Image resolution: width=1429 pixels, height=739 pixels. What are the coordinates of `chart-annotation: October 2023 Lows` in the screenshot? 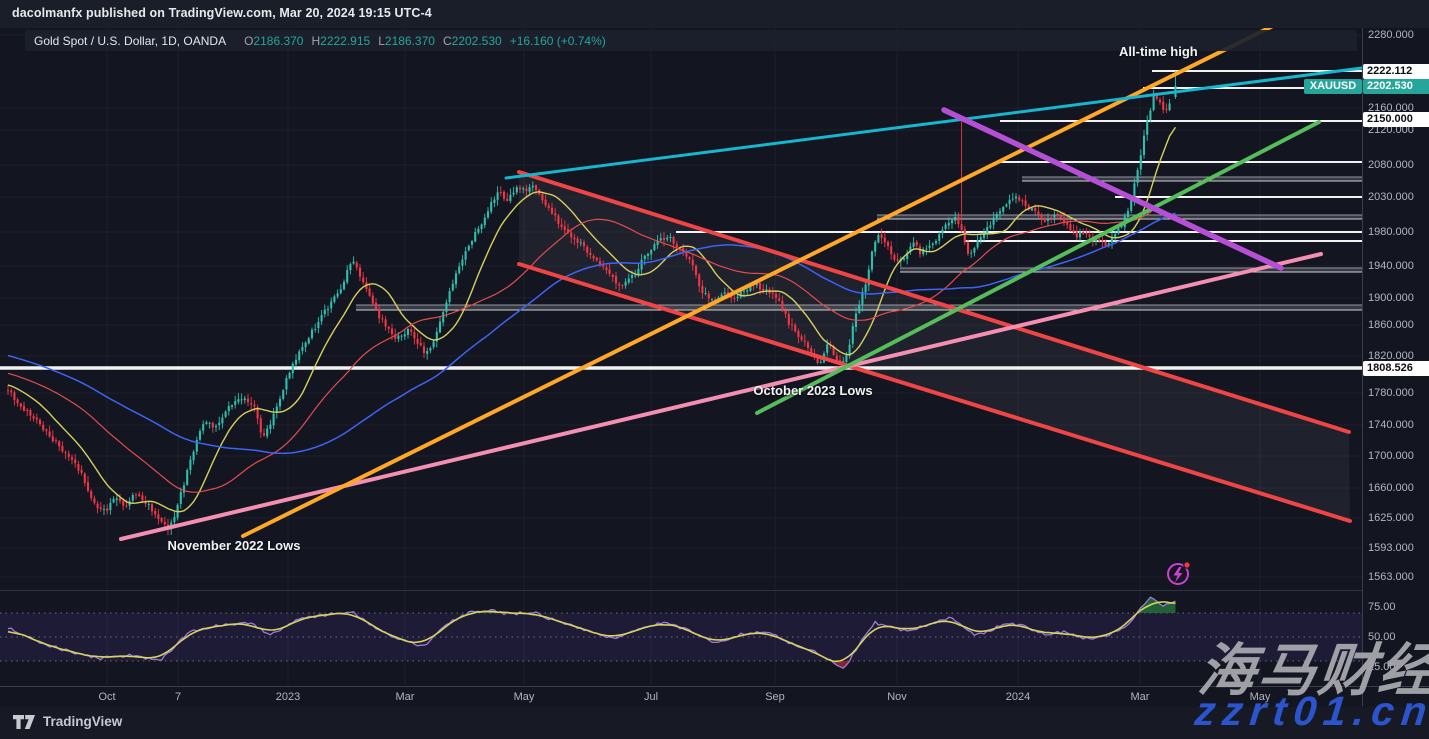 It's located at (813, 390).